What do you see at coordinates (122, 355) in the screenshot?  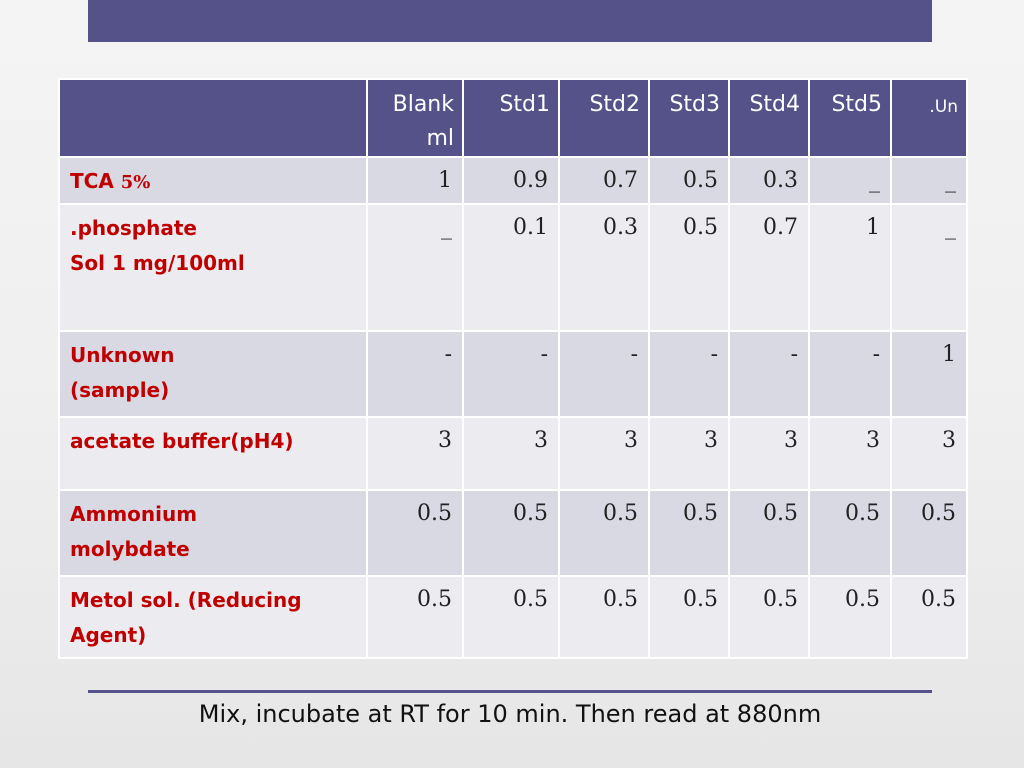 I see `row-label-text: Unknown` at bounding box center [122, 355].